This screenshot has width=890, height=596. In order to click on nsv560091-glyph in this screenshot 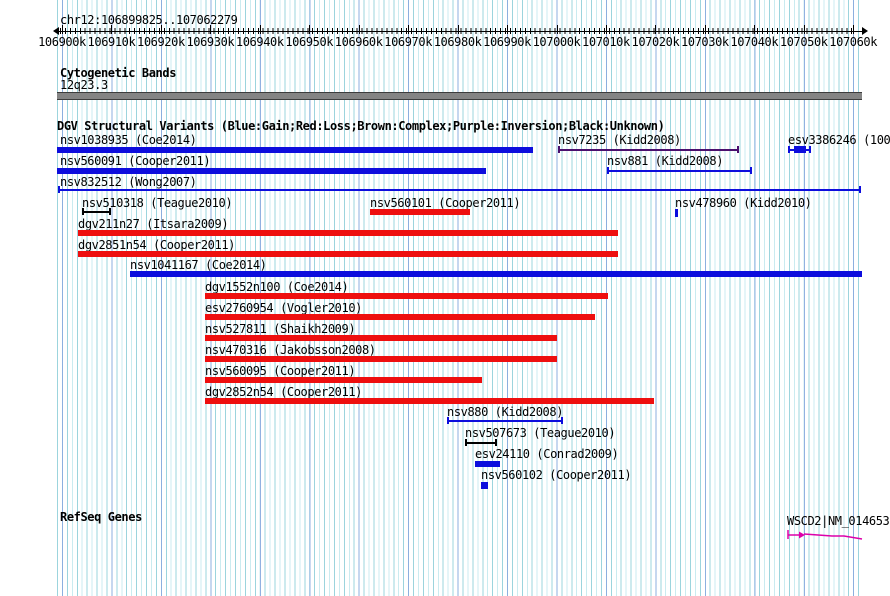, I will do `click(271, 171)`.